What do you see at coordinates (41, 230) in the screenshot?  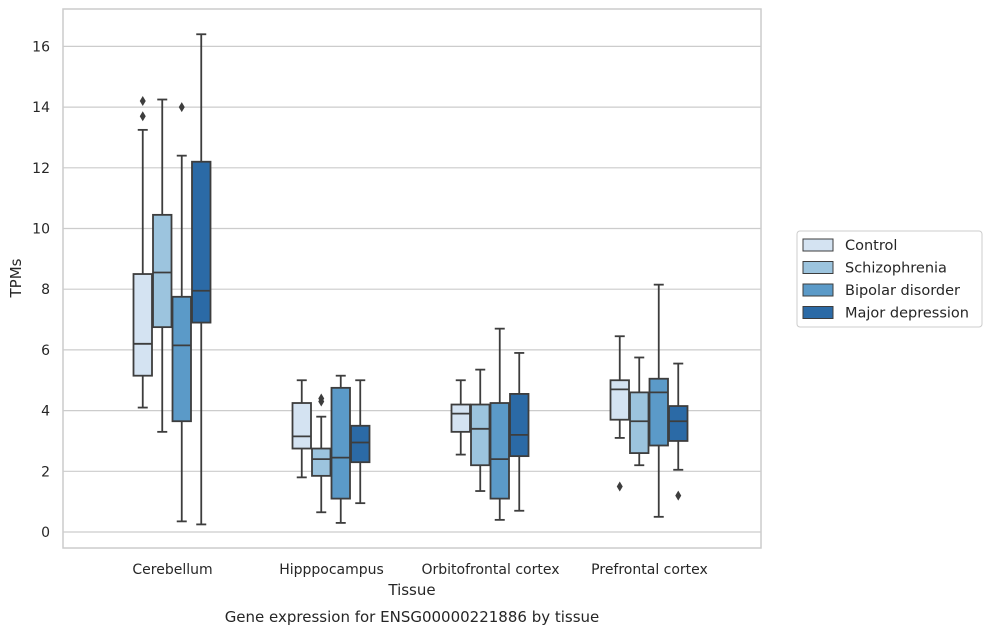 I see `y-tick-label: 10` at bounding box center [41, 230].